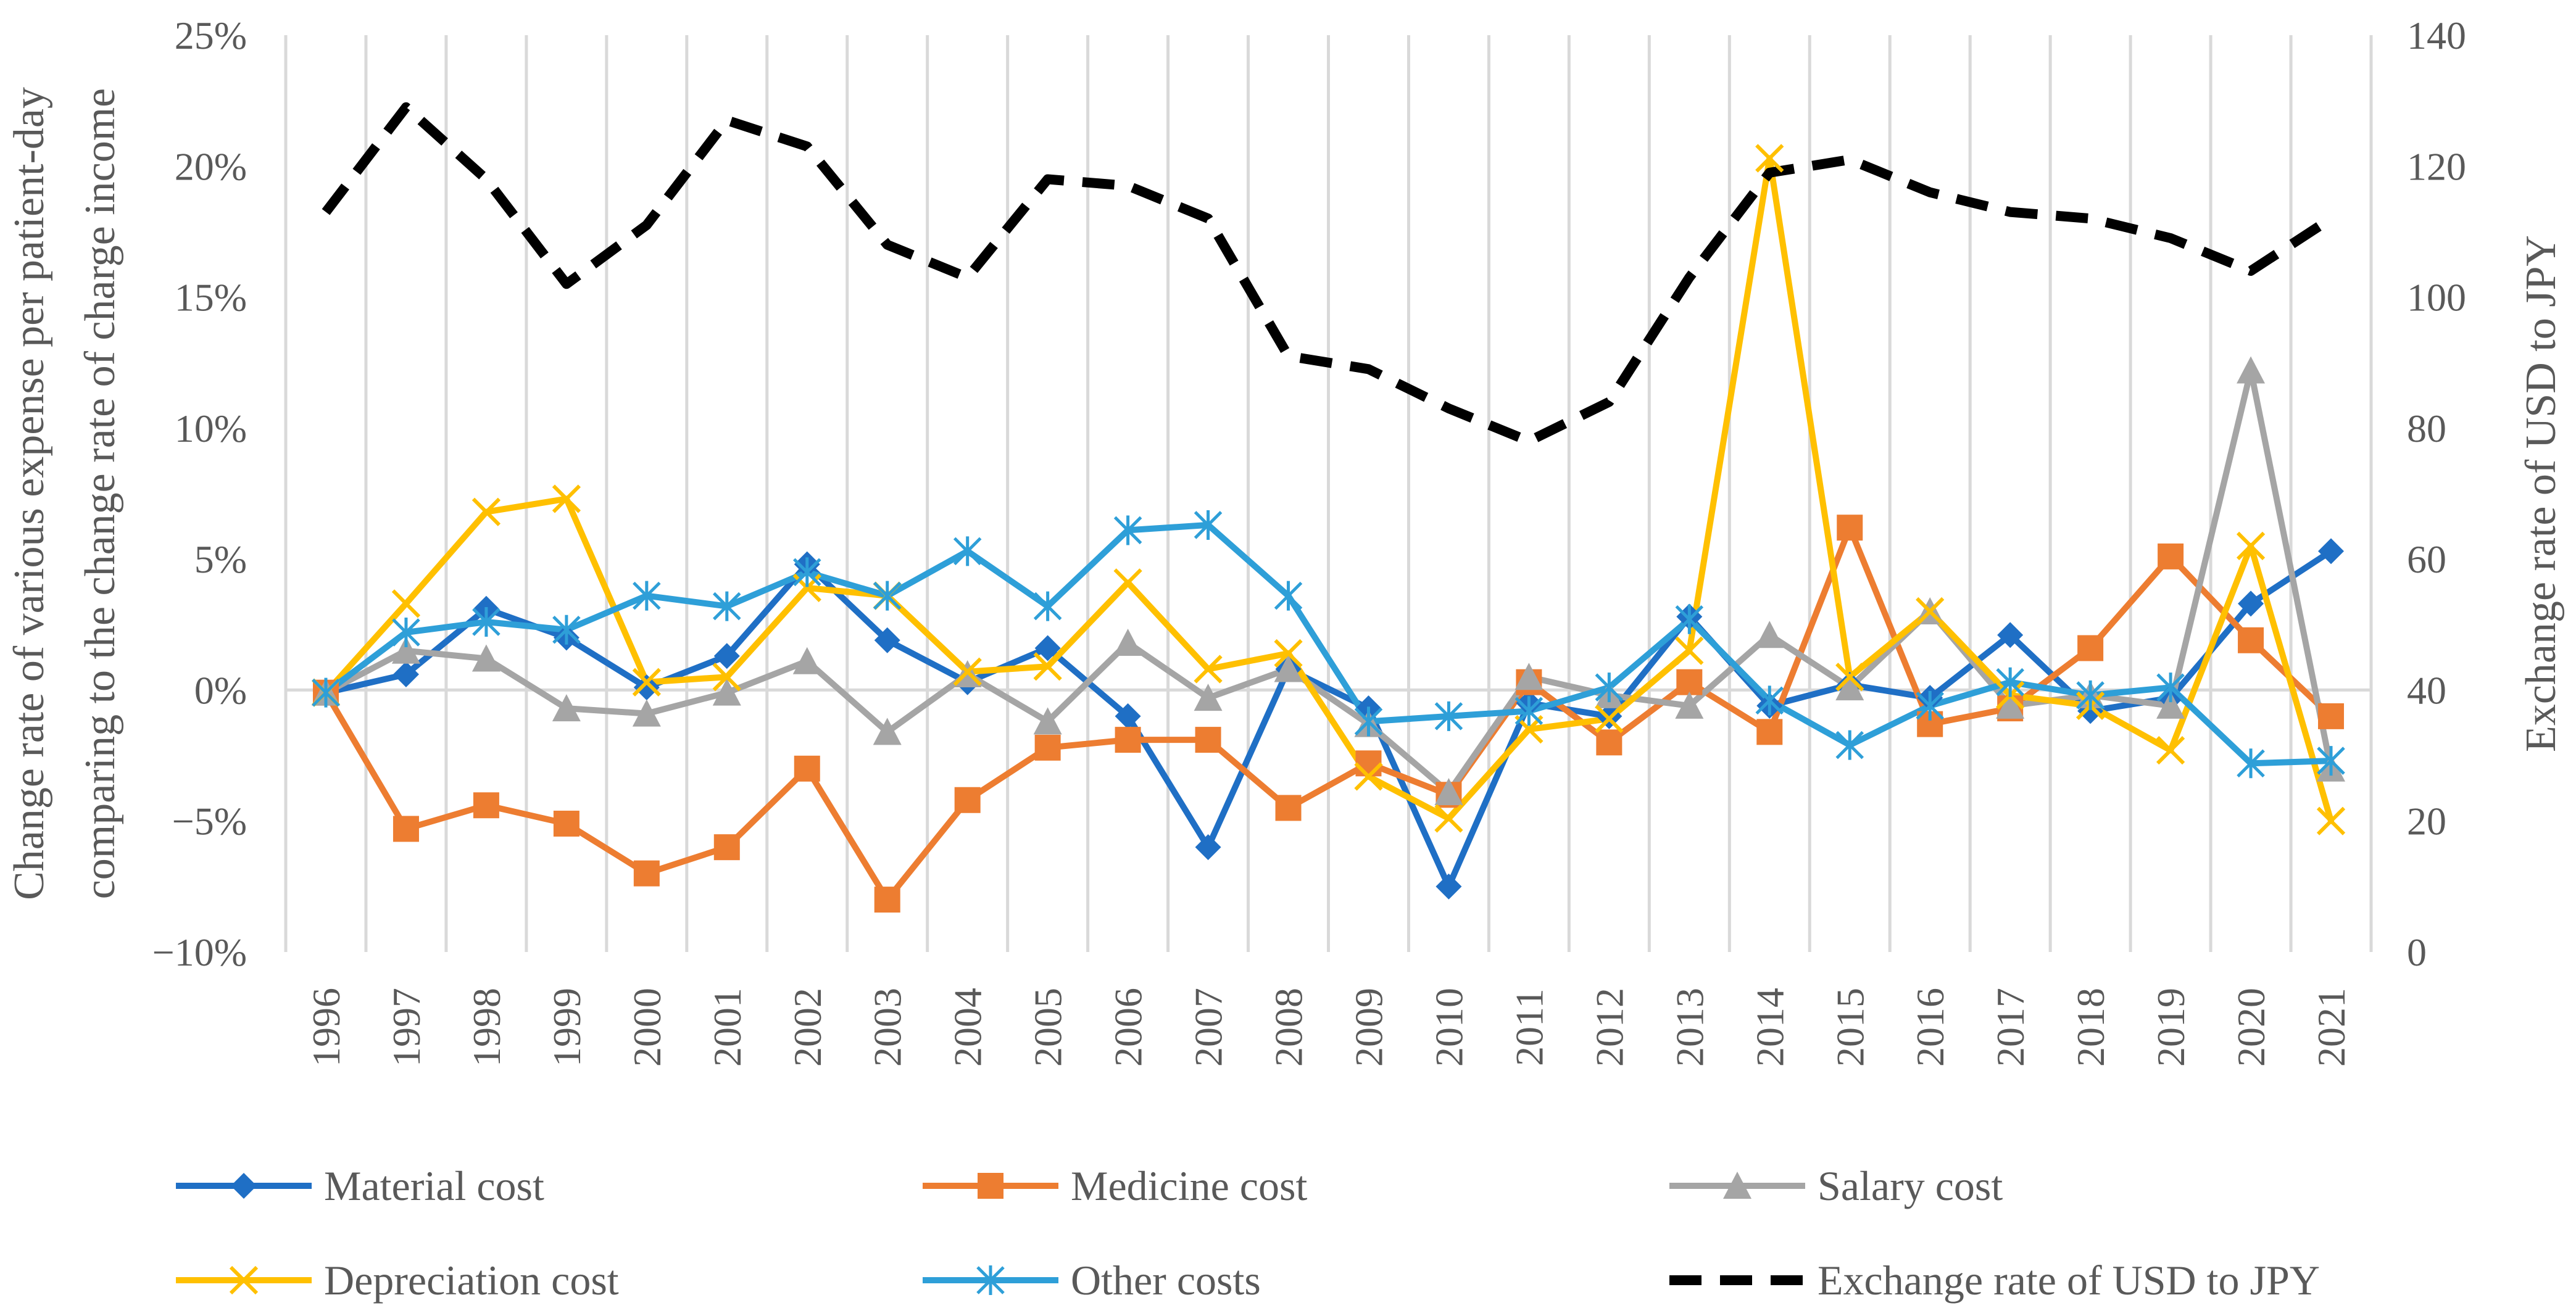 The image size is (2576, 1316). I want to click on x-tick-label: 2006, so click(1128, 1027).